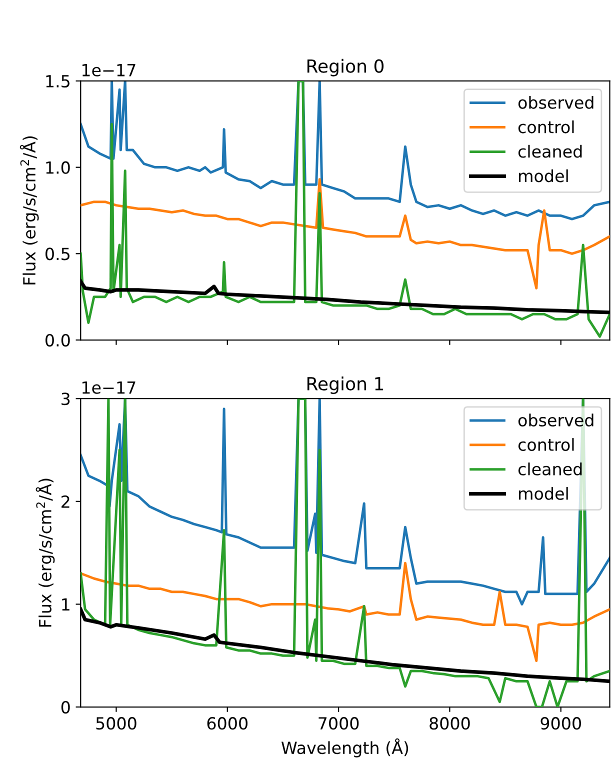 The image size is (611, 771). What do you see at coordinates (66, 501) in the screenshot?
I see `y-tick-label: 2` at bounding box center [66, 501].